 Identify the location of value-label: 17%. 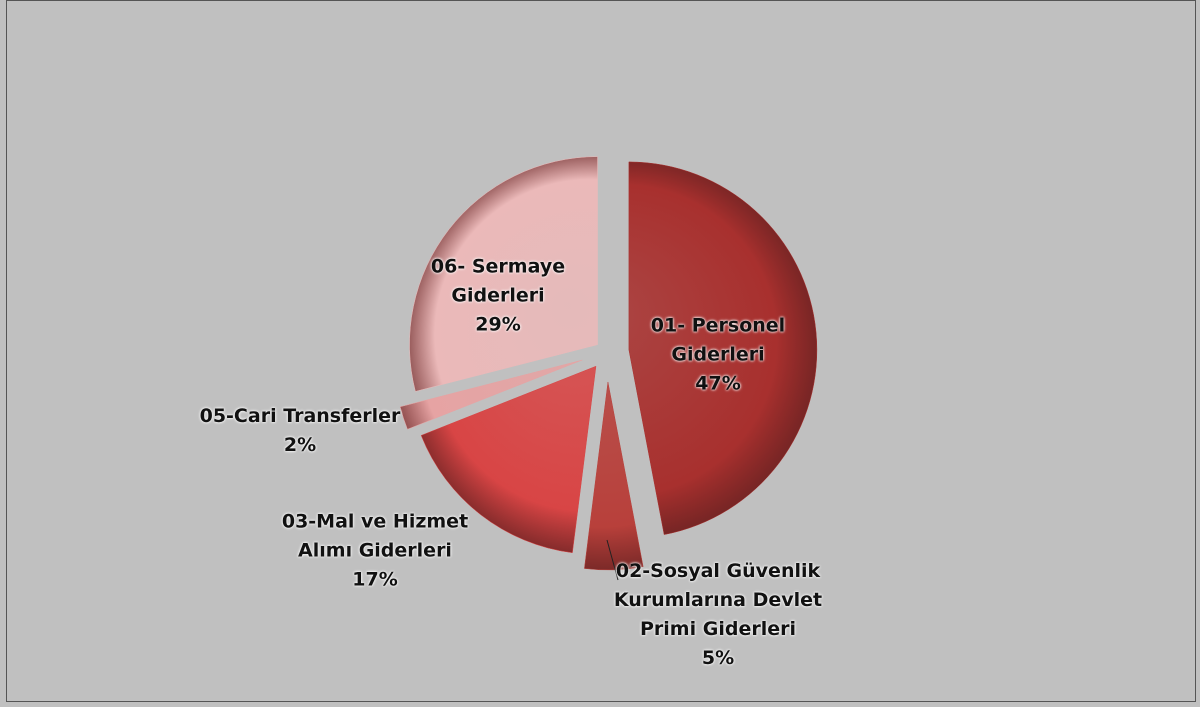
(375, 579).